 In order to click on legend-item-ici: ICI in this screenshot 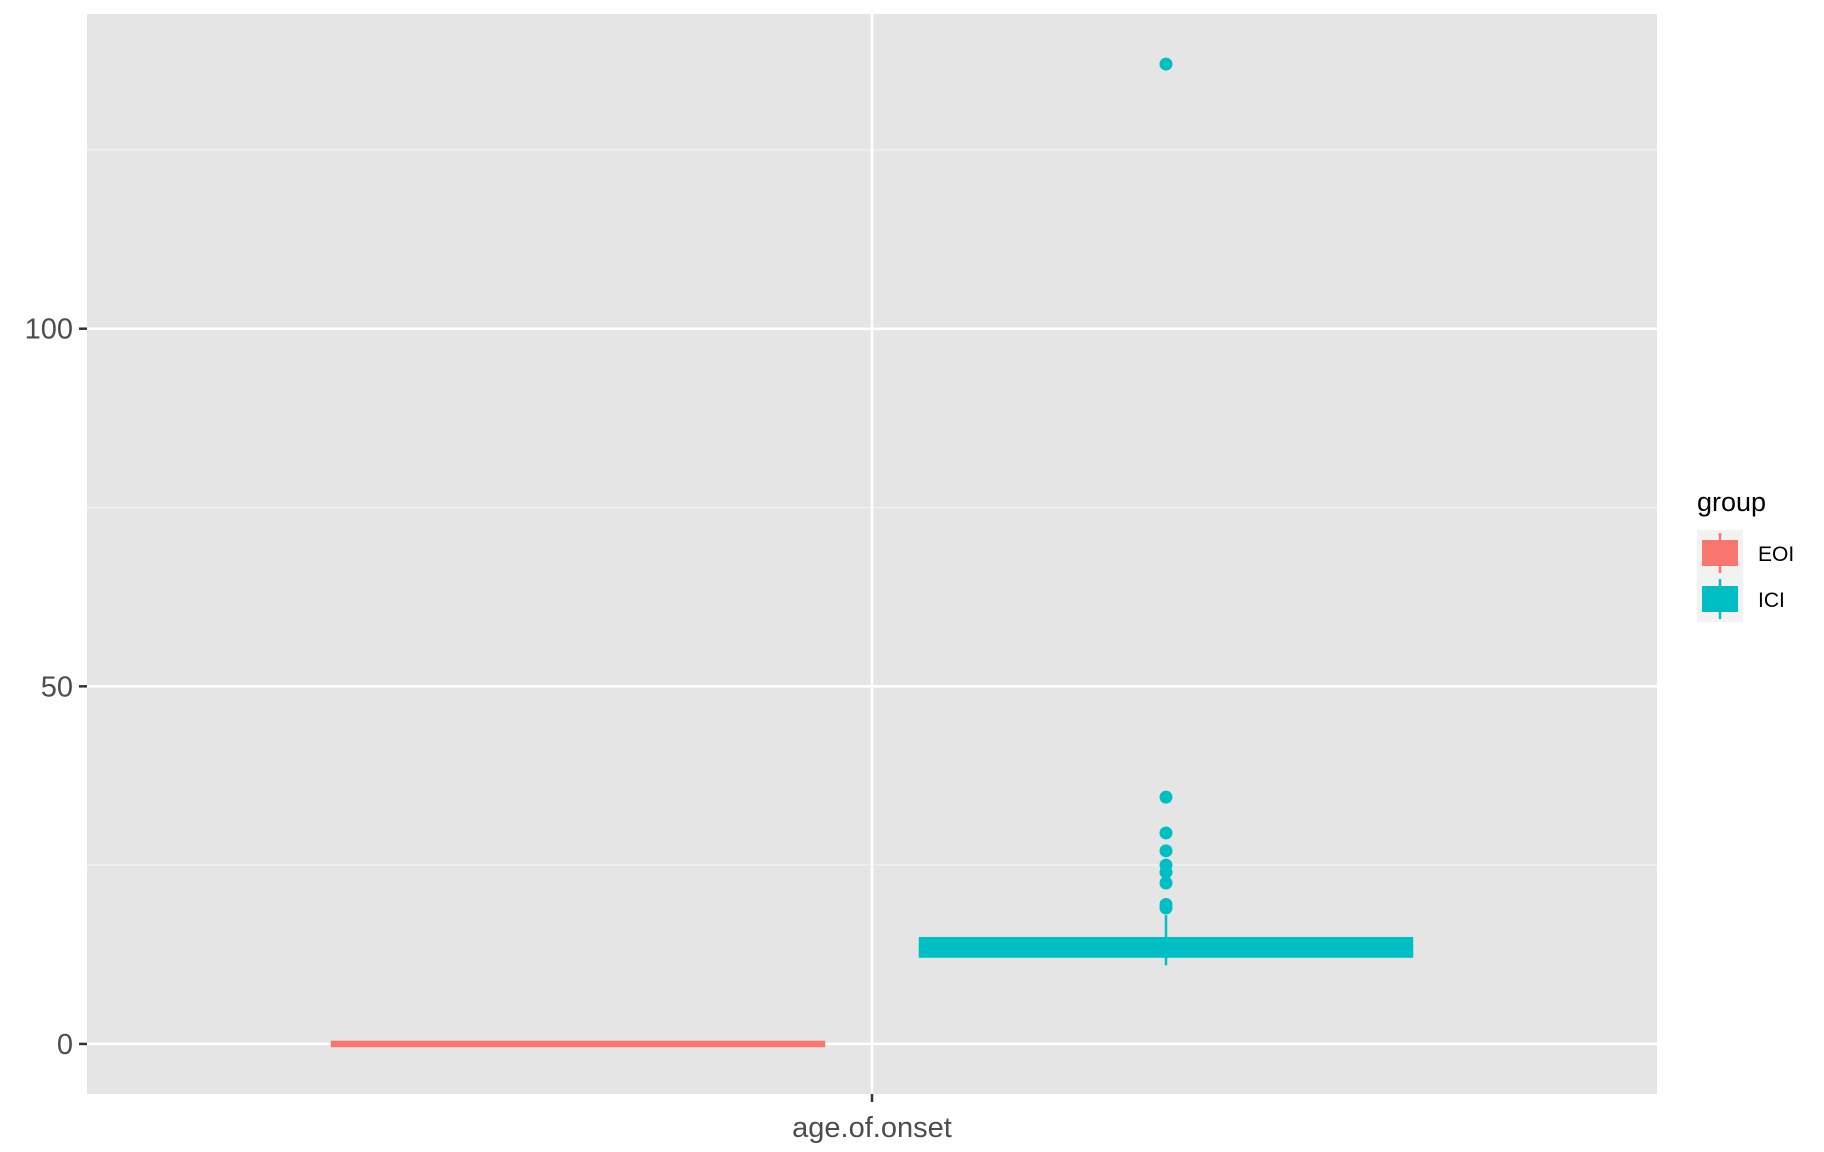, I will do `click(1741, 599)`.